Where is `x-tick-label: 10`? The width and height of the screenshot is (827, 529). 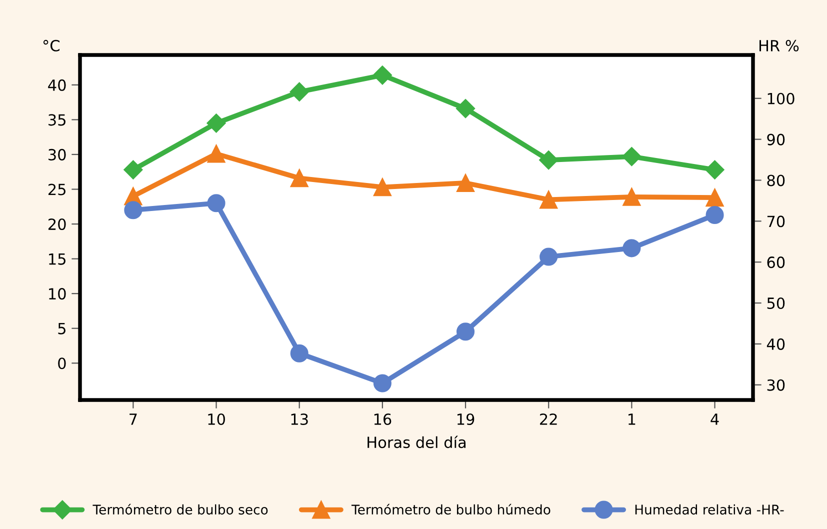 x-tick-label: 10 is located at coordinates (216, 419).